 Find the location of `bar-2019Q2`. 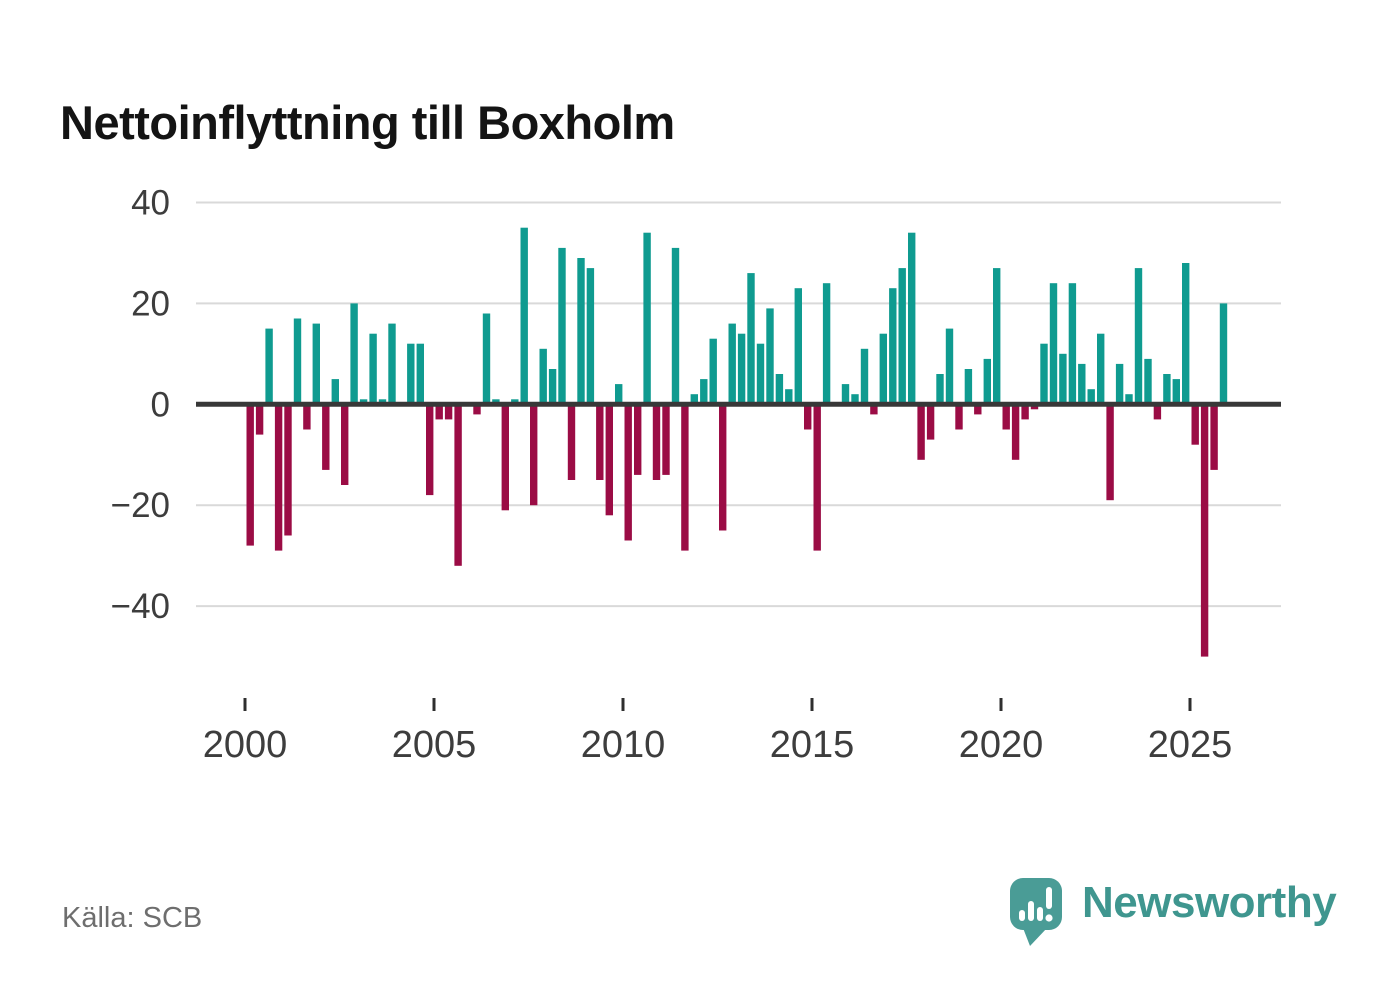

bar-2019Q2 is located at coordinates (978, 409).